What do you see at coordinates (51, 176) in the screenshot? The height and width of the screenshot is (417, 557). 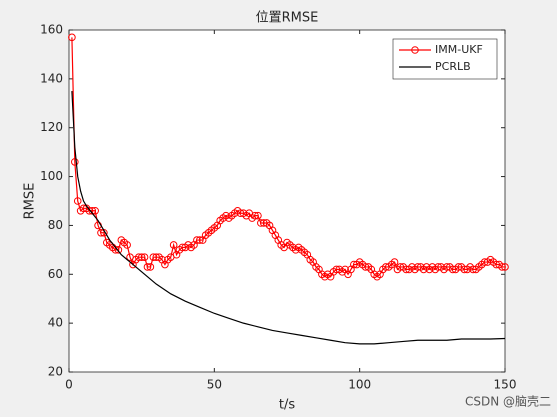 I see `y-tick-label: 100` at bounding box center [51, 176].